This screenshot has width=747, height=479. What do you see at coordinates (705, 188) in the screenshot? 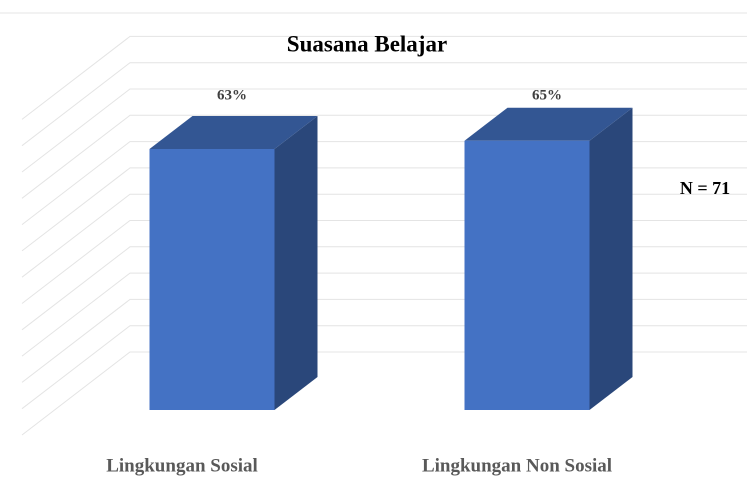
I see `annotation: N = 71` at bounding box center [705, 188].